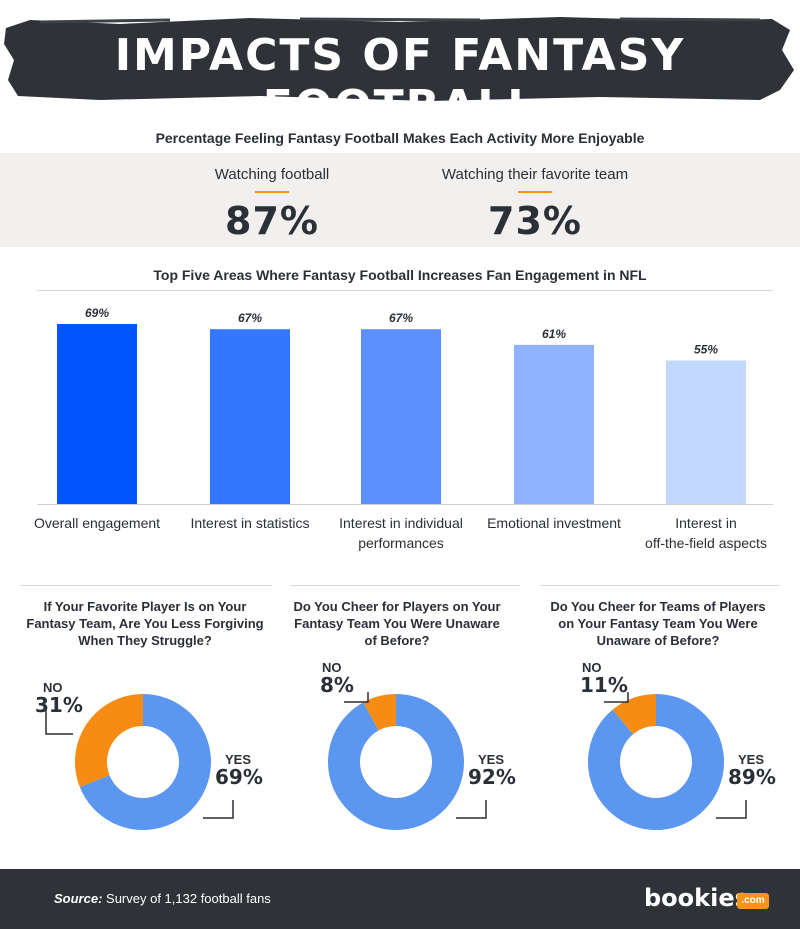  I want to click on source-note: Source: Survey of 1,132 football fans, so click(162, 898).